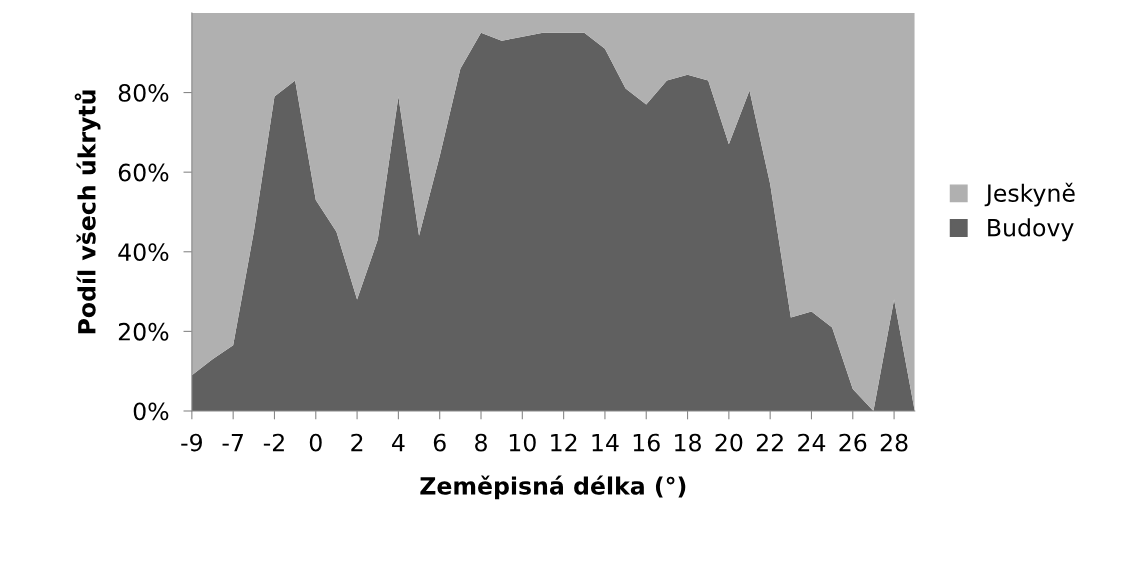  What do you see at coordinates (232, 442) in the screenshot?
I see `x-tick-label: -7` at bounding box center [232, 442].